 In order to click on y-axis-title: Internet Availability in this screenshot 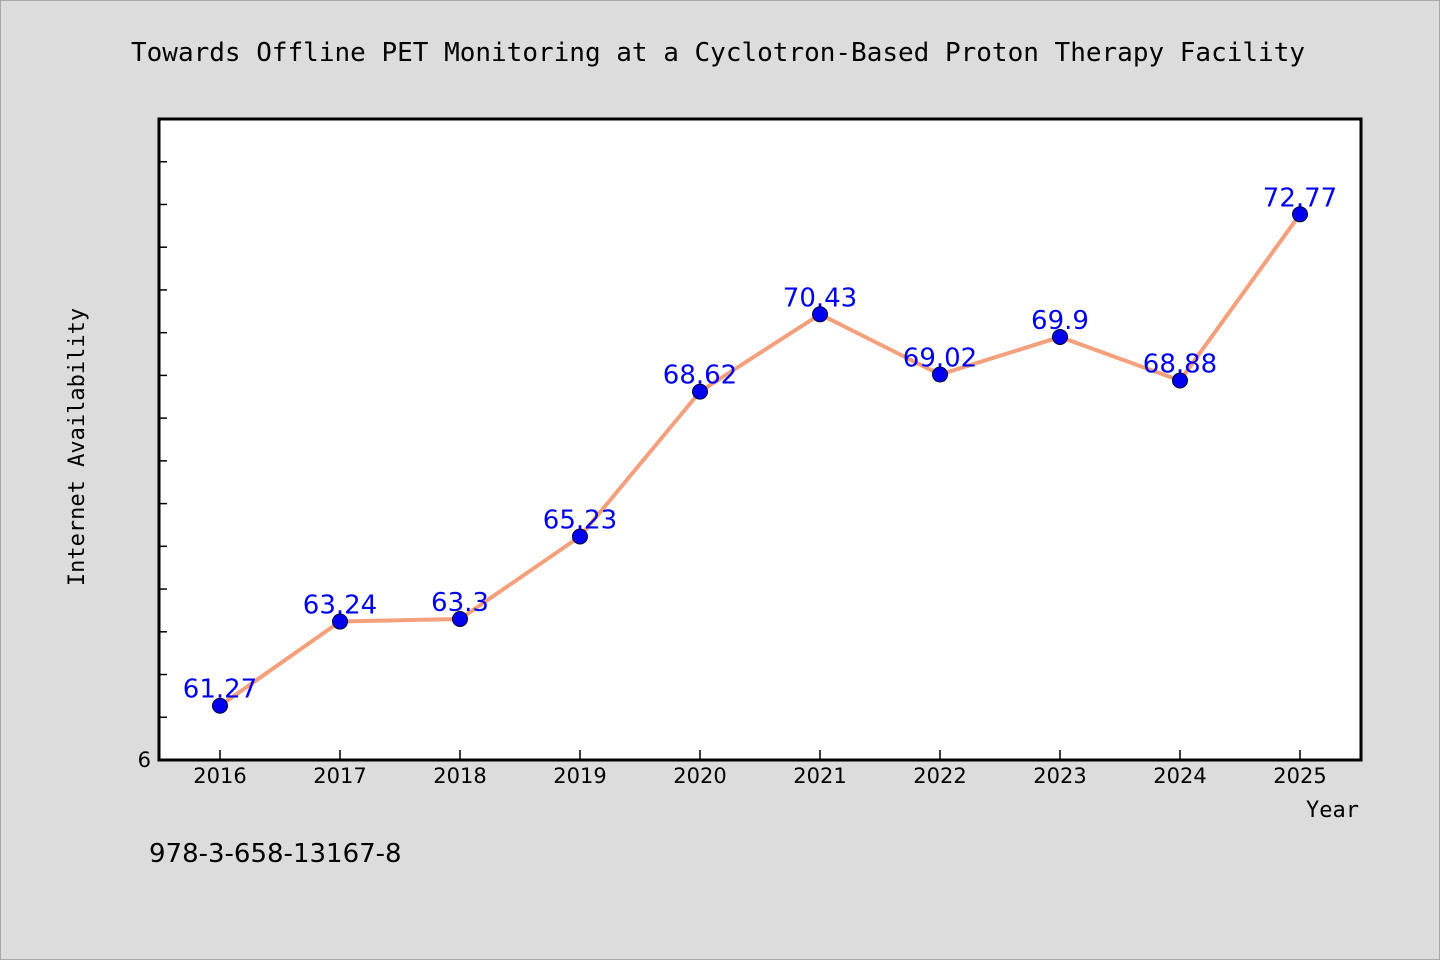, I will do `click(77, 447)`.